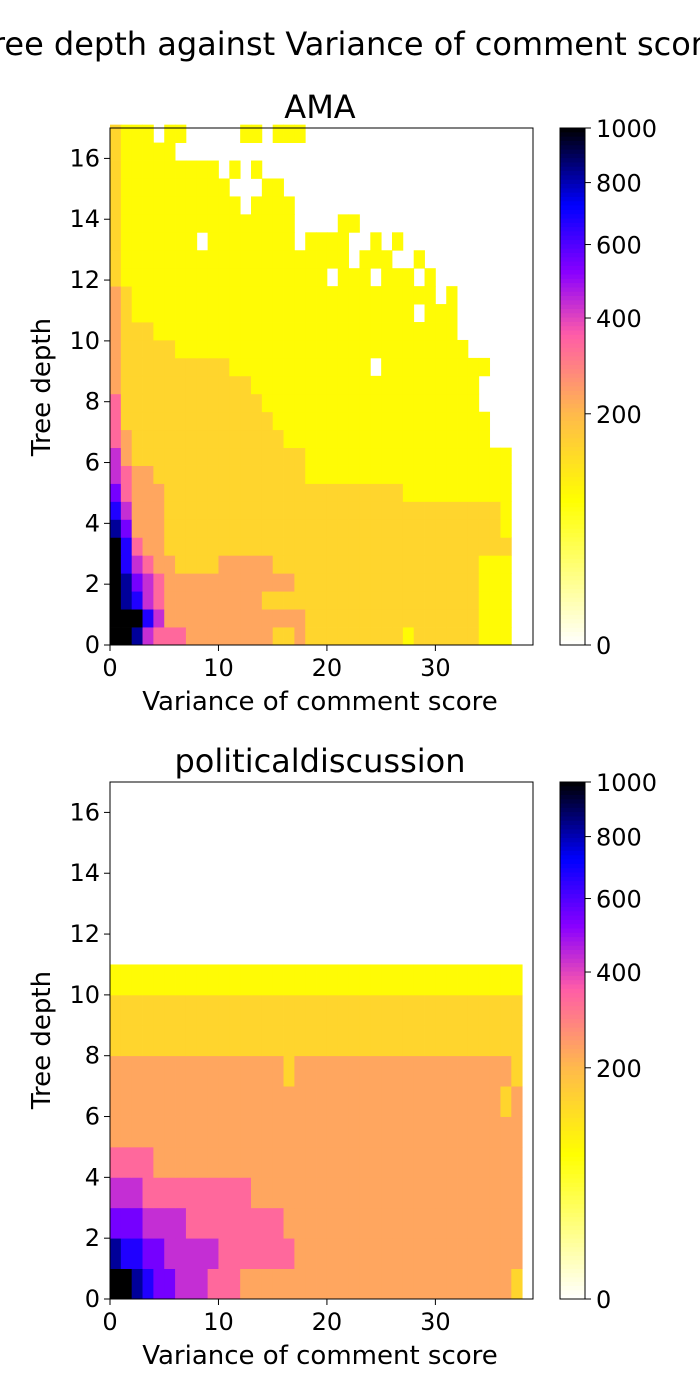 The image size is (700, 1400). What do you see at coordinates (276, 1317) in the screenshot?
I see `x-axis-ticks: 0 10 20 30` at bounding box center [276, 1317].